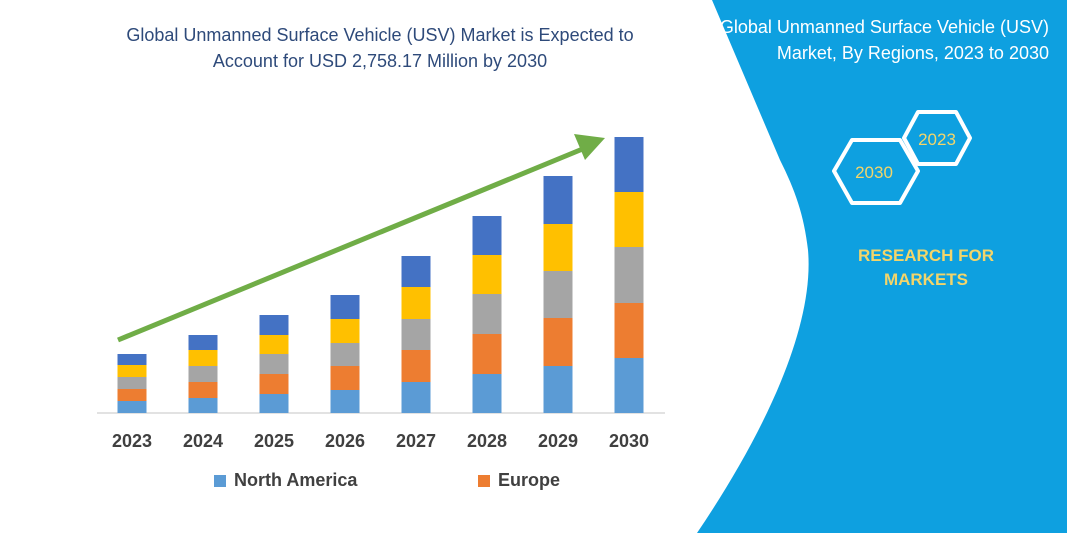 The image size is (1067, 533). What do you see at coordinates (558, 294) in the screenshot?
I see `bar-segment-2029-s2` at bounding box center [558, 294].